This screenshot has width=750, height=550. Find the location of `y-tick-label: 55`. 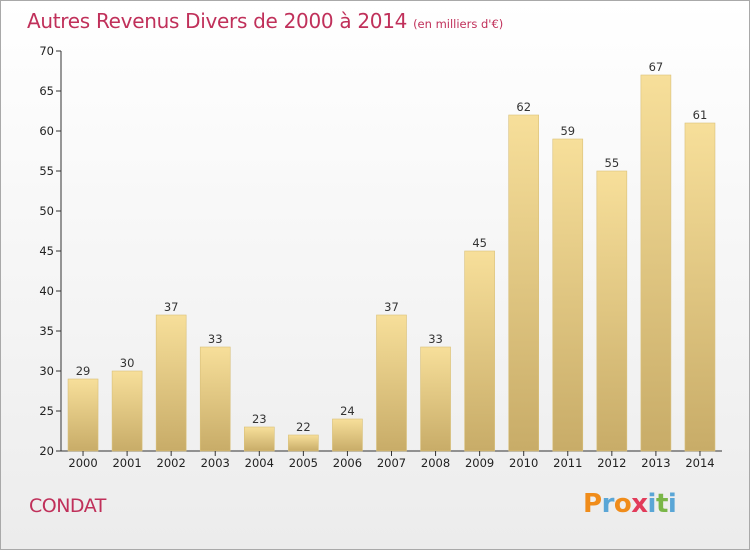

y-tick-label: 55 is located at coordinates (46, 171).